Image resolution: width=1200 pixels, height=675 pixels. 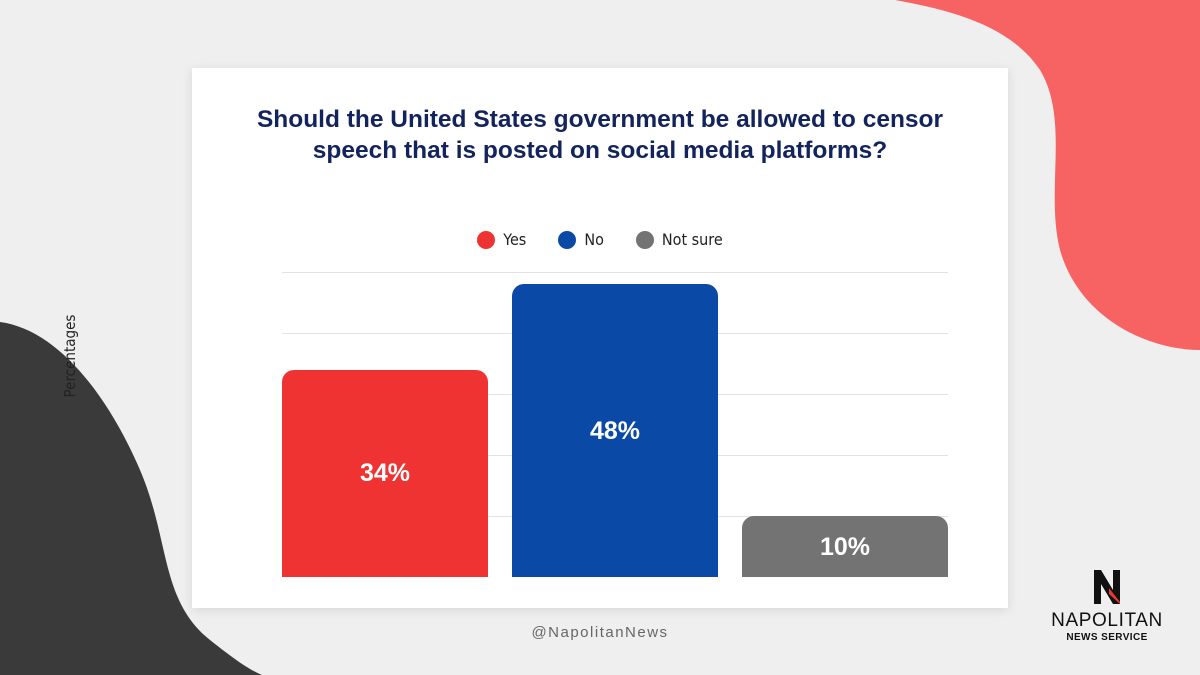 I want to click on legend-label-yes: Yes, so click(x=515, y=239).